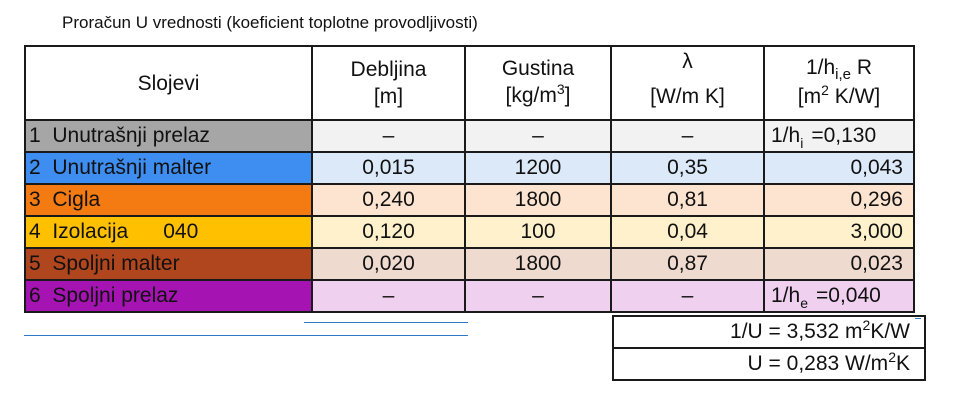 Image resolution: width=954 pixels, height=413 pixels. What do you see at coordinates (388, 264) in the screenshot?
I see `thickness-cell: 0,020` at bounding box center [388, 264].